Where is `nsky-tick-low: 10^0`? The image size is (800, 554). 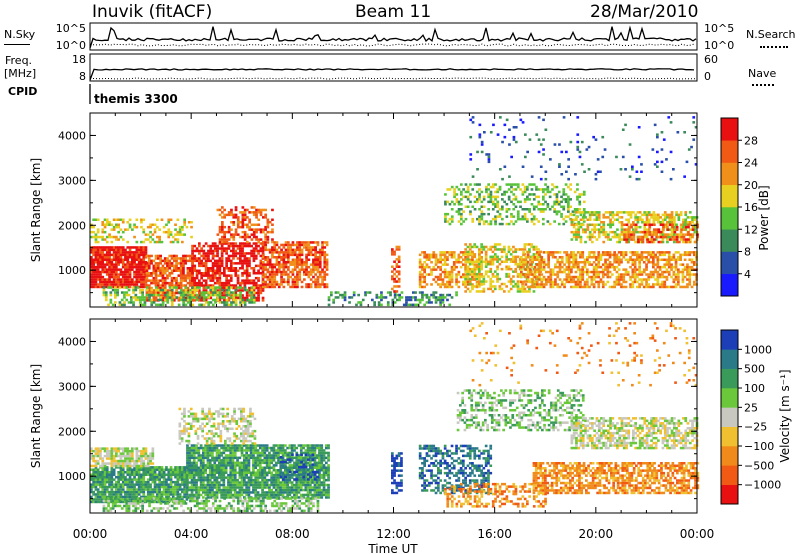
nsky-tick-low: 10^0 is located at coordinates (71, 45).